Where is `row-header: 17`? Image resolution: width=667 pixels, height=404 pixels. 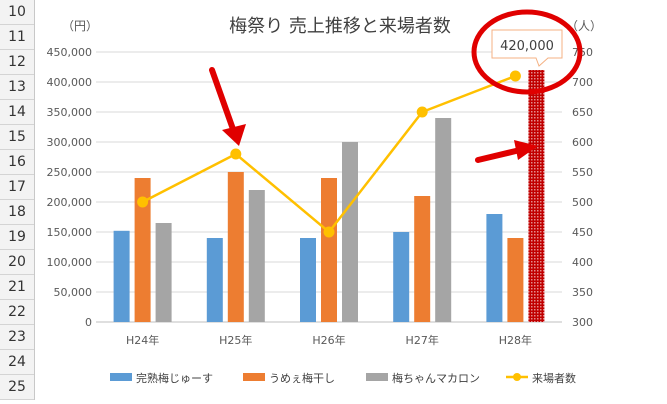
row-header: 17 is located at coordinates (17, 187).